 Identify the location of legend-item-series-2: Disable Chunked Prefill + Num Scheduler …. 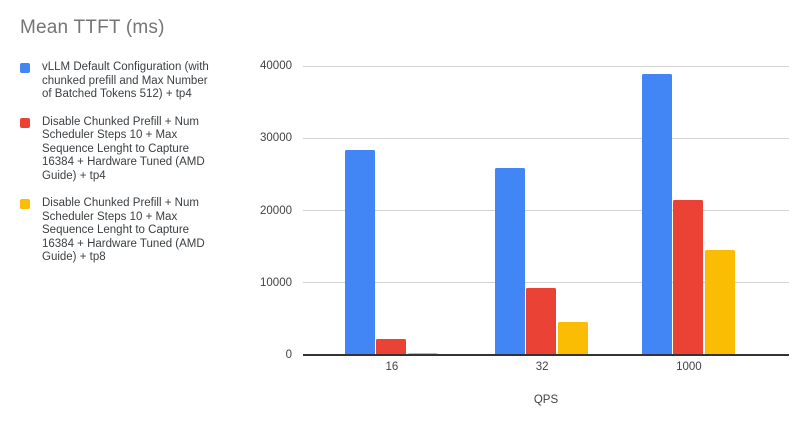
(130, 150).